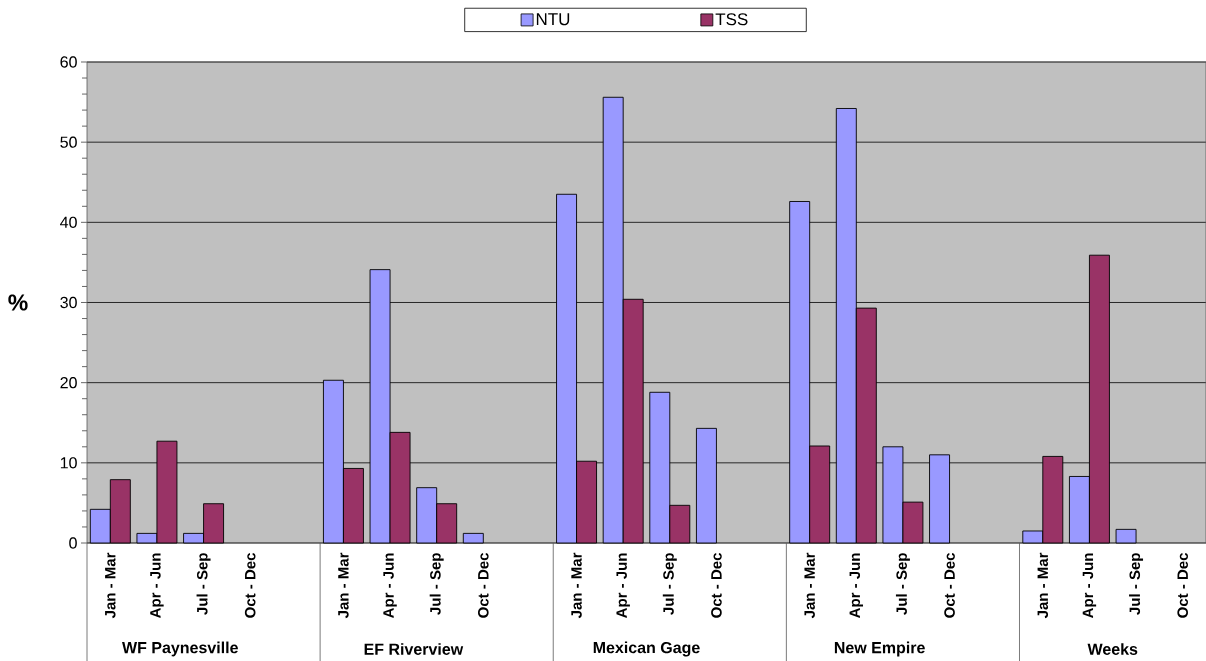  Describe the element at coordinates (68, 62) in the screenshot. I see `y-tick-label: 60` at that location.